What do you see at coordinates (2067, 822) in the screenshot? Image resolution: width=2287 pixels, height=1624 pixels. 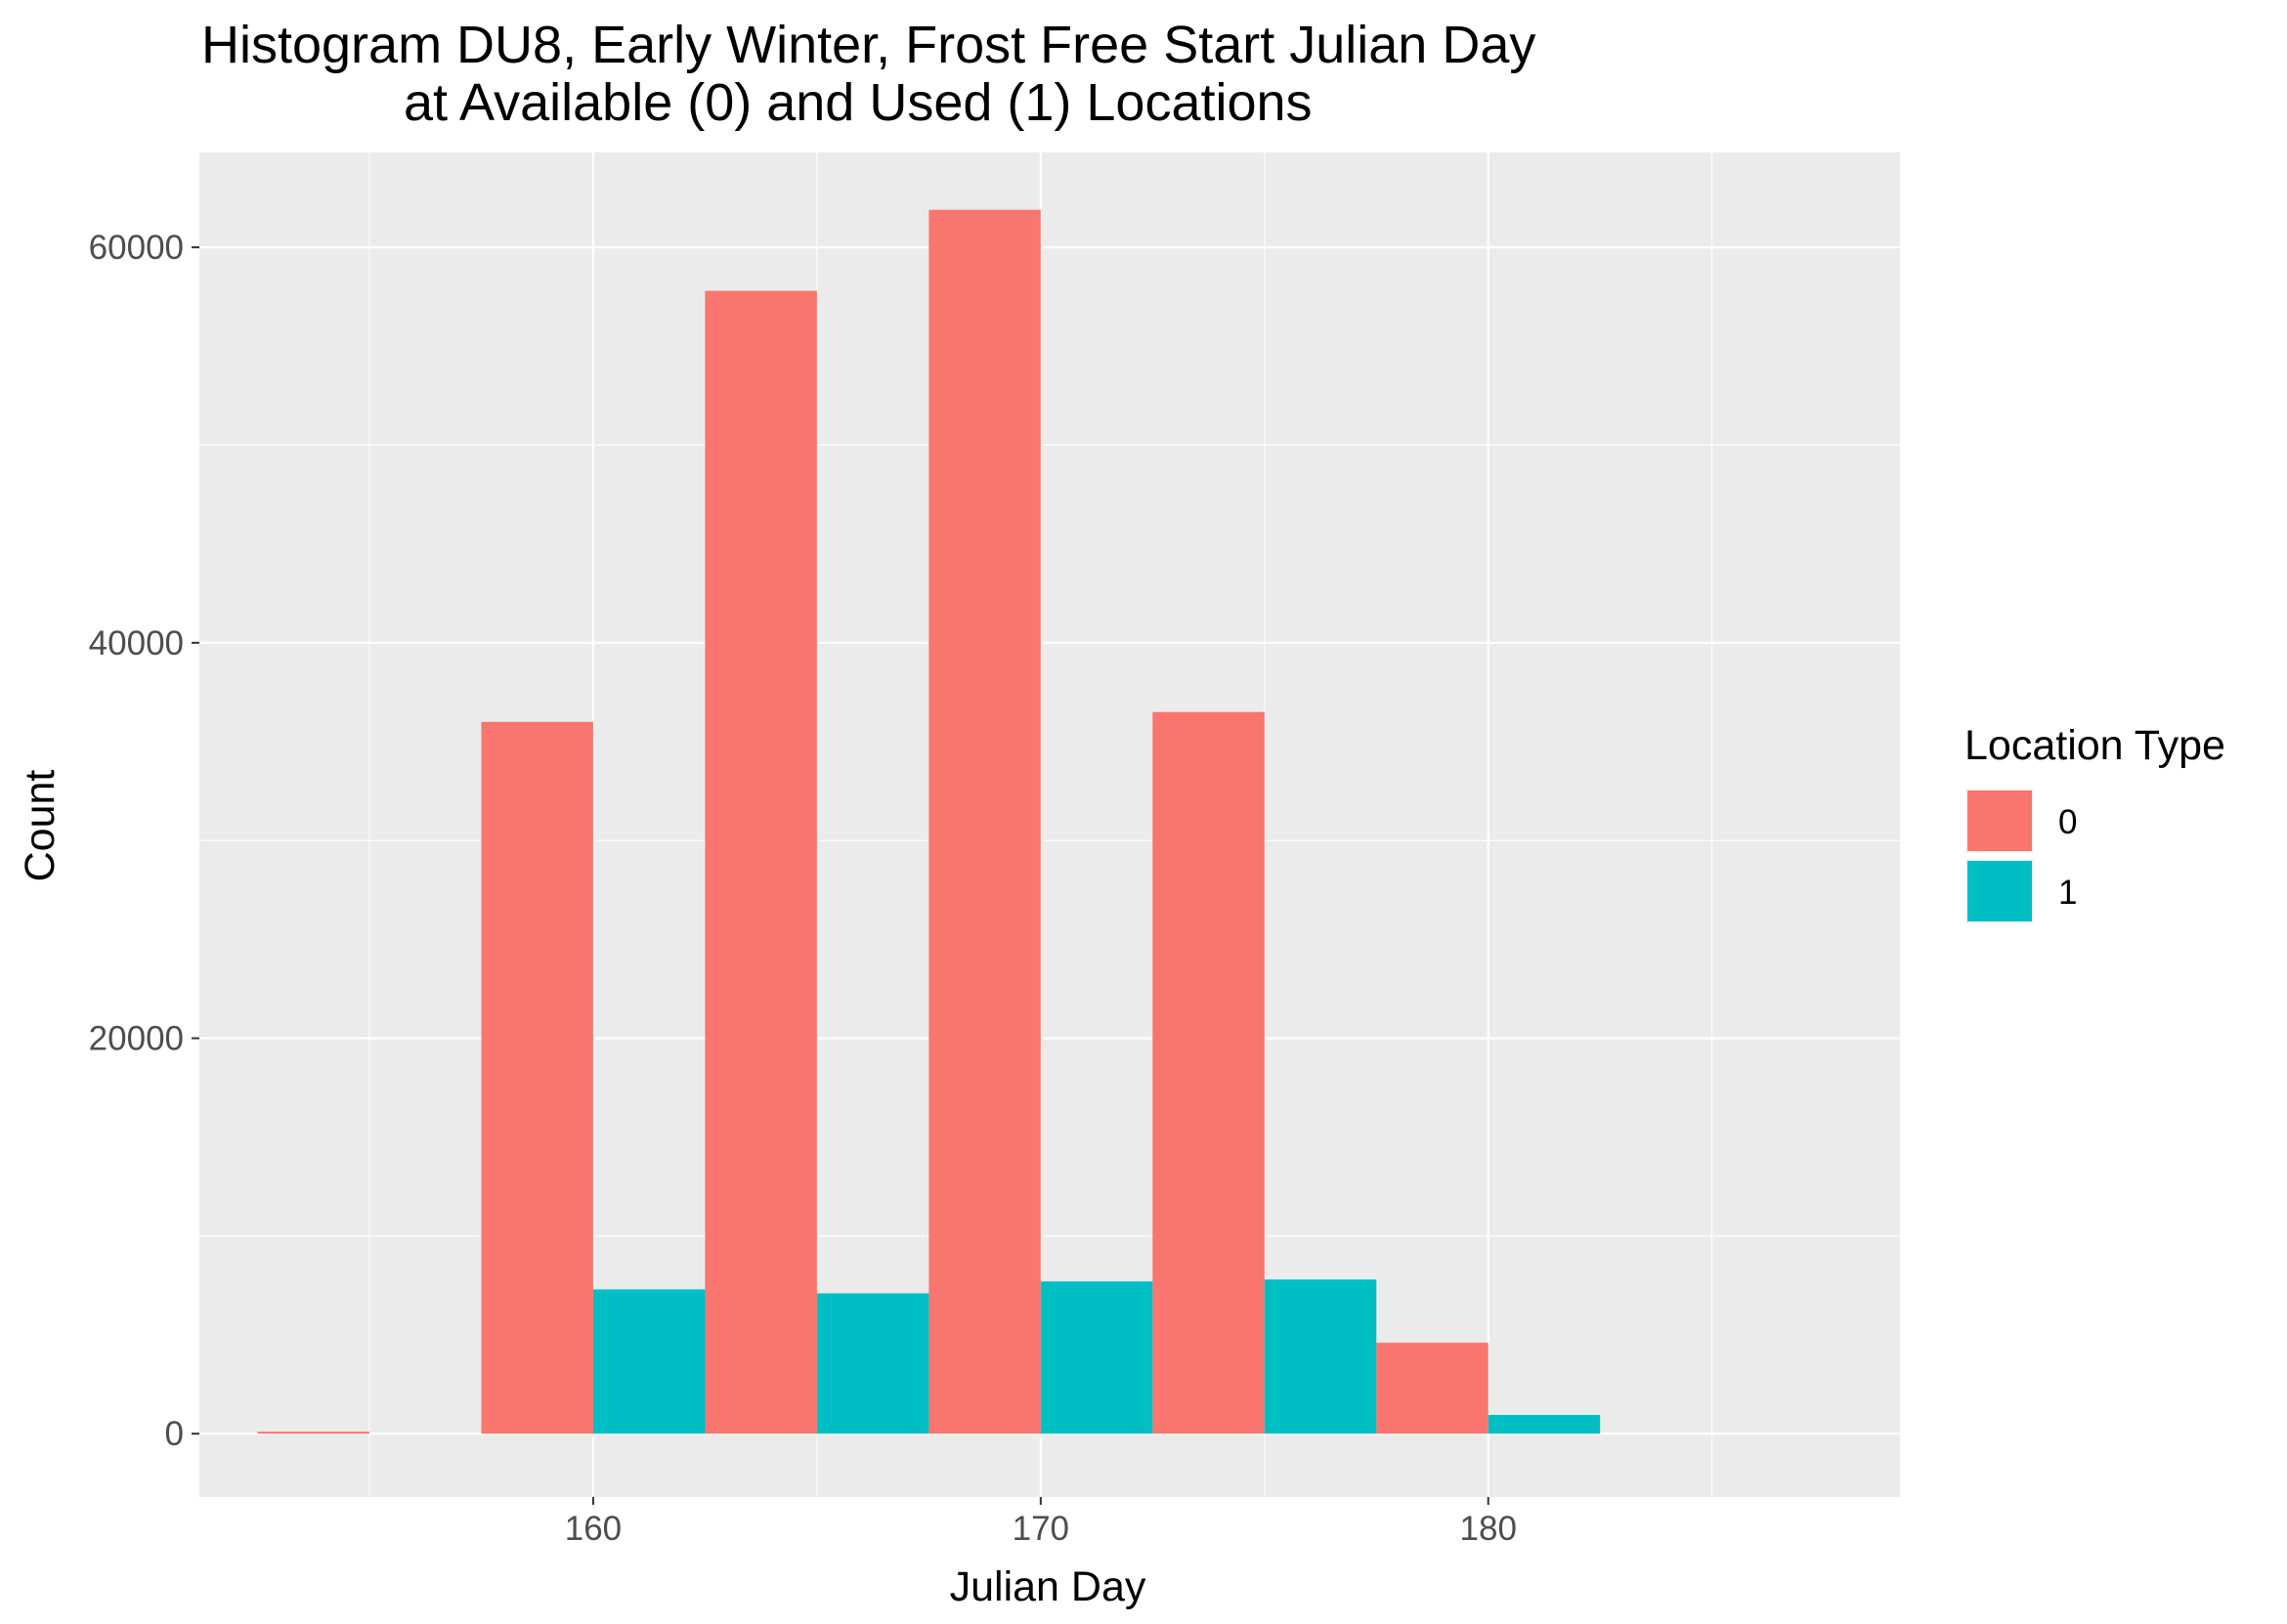 I see `legend-label-0: 0` at bounding box center [2067, 822].